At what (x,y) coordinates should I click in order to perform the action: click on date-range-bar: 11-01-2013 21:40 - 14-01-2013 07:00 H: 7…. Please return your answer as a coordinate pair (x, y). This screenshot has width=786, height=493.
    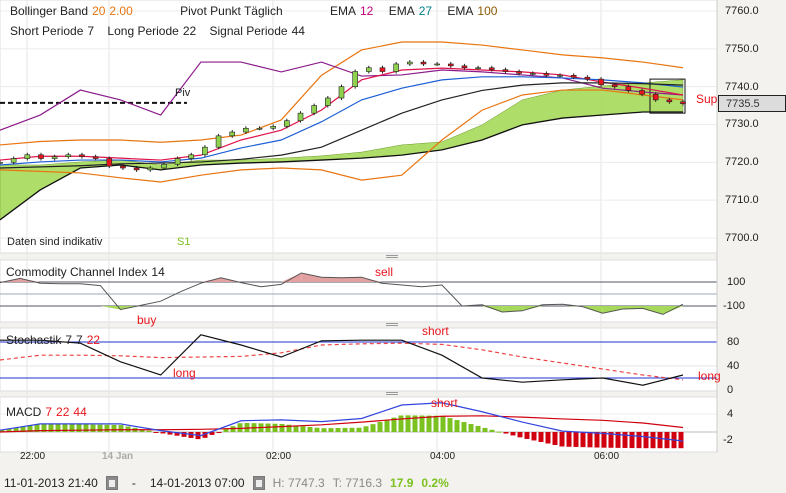
    Looking at the image, I should click on (226, 483).